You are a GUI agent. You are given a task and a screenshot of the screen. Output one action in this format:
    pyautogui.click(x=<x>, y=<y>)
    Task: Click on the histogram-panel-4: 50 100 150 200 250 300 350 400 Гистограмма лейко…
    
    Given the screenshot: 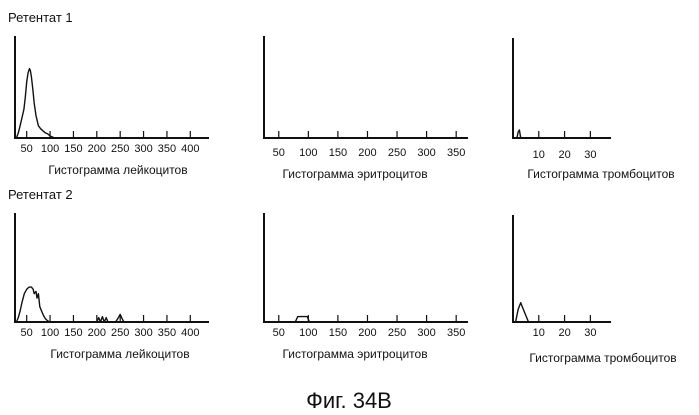 What is the action you would take?
    pyautogui.click(x=112, y=287)
    